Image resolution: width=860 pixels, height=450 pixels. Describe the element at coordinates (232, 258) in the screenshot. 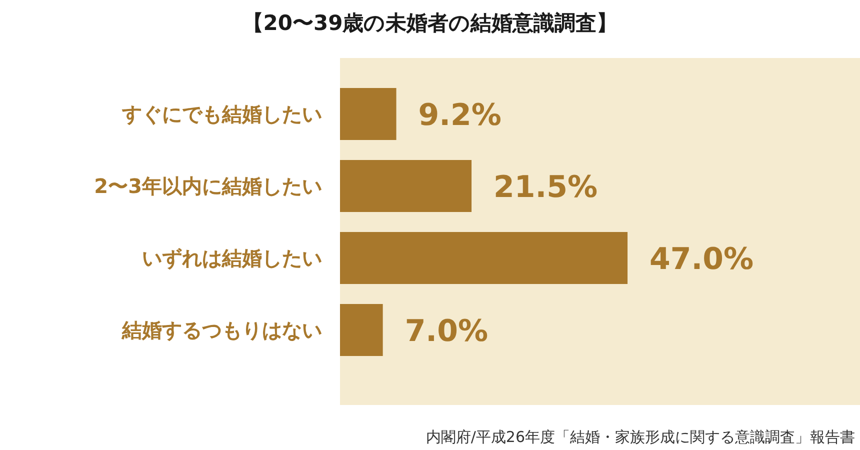

I see `y-tick-label: いずれは結婚したい` at that location.